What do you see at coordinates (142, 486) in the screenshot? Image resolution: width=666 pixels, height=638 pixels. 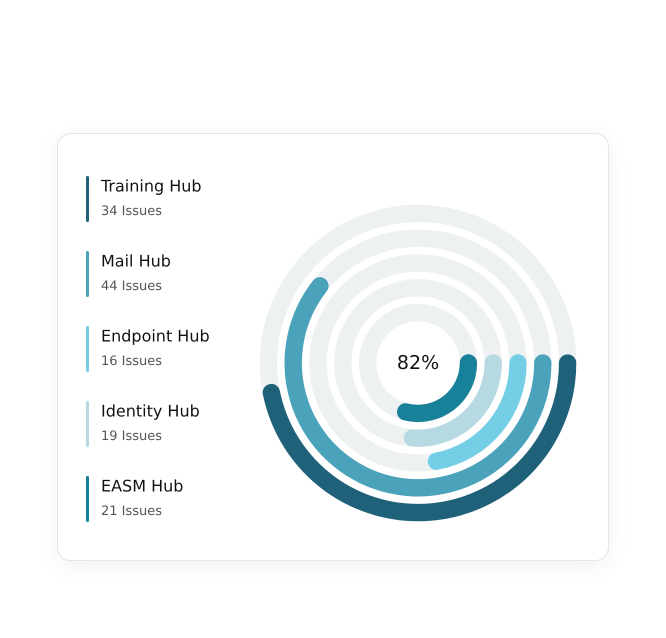 I see `category-label: EASM Hub` at bounding box center [142, 486].